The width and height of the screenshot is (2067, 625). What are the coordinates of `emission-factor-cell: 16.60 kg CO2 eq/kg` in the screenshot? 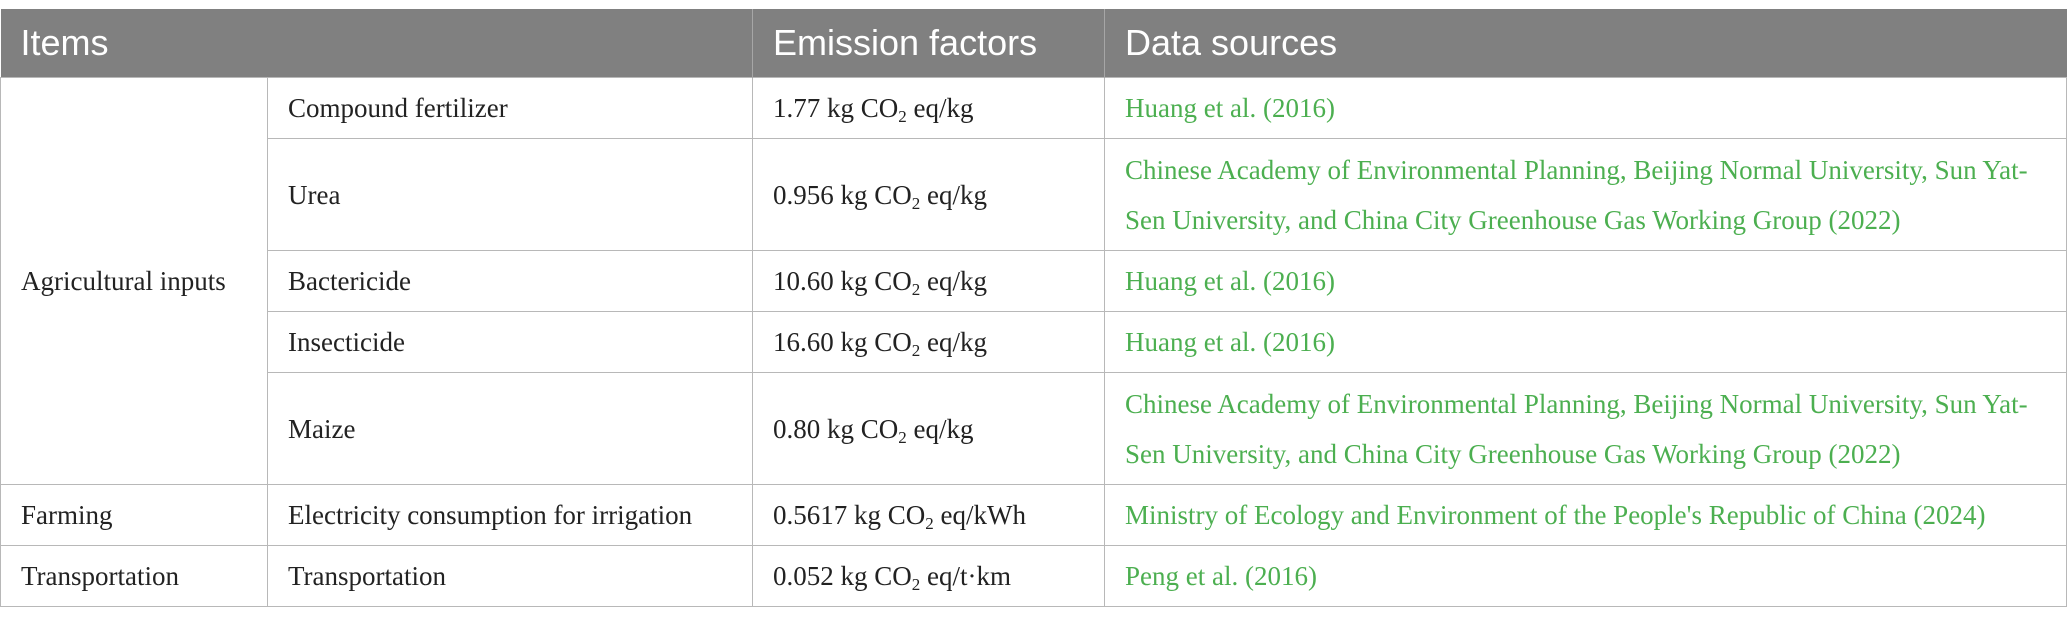 It's located at (929, 342).